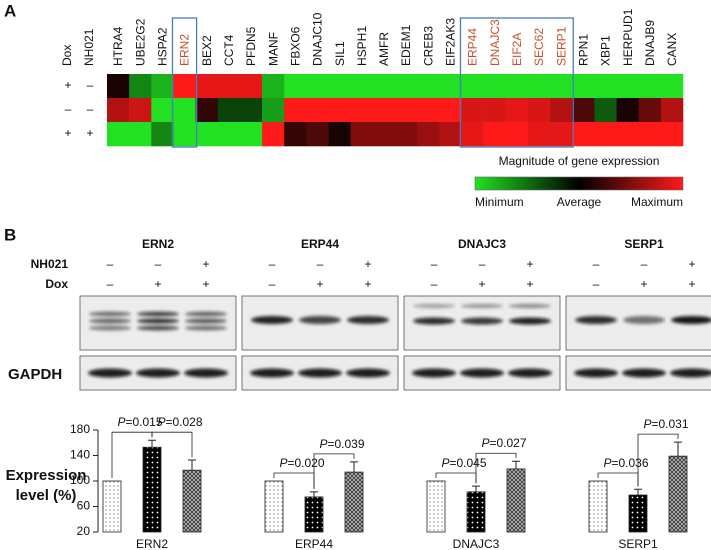  What do you see at coordinates (56, 284) in the screenshot?
I see `blot-row-header: Dox` at bounding box center [56, 284].